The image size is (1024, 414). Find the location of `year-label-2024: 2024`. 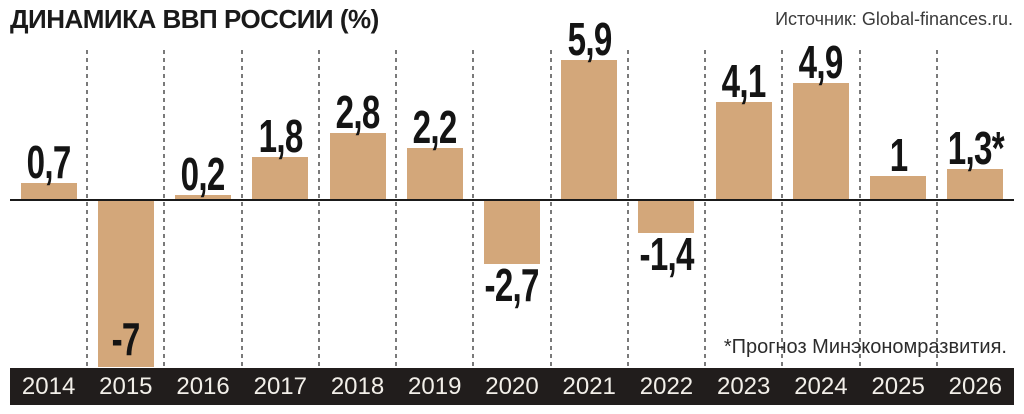

year-label-2024: 2024 is located at coordinates (821, 386).